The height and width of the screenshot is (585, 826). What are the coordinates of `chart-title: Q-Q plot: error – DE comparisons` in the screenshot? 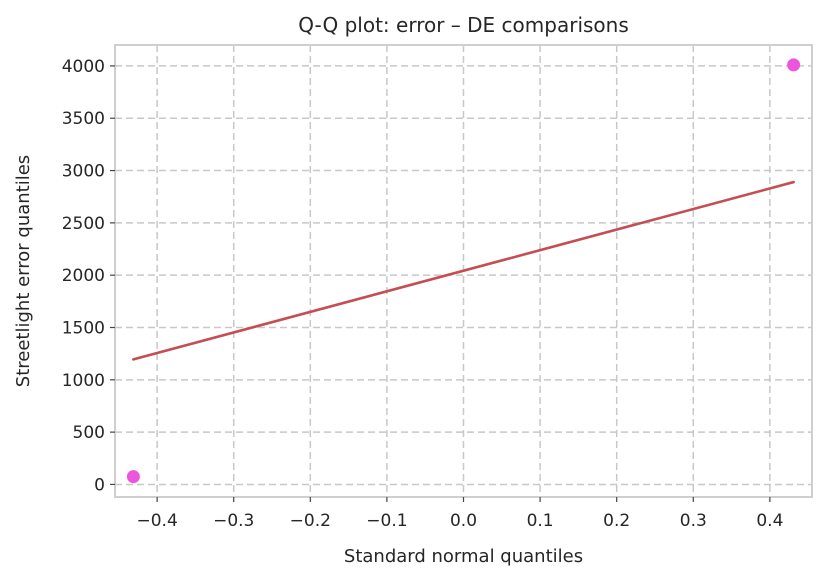 It's located at (463, 25).